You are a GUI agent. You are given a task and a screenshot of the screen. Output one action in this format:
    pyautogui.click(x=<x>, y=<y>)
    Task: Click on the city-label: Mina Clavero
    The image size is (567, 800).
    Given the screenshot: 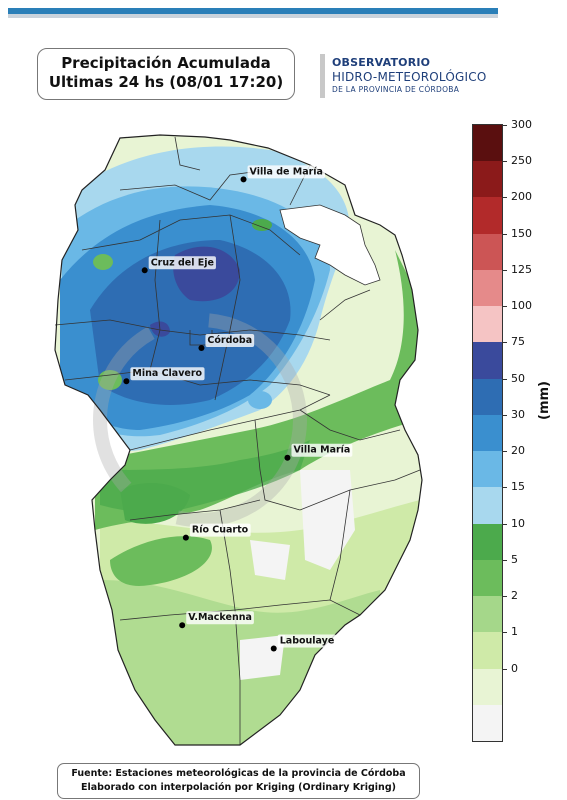 What is the action you would take?
    pyautogui.click(x=167, y=373)
    